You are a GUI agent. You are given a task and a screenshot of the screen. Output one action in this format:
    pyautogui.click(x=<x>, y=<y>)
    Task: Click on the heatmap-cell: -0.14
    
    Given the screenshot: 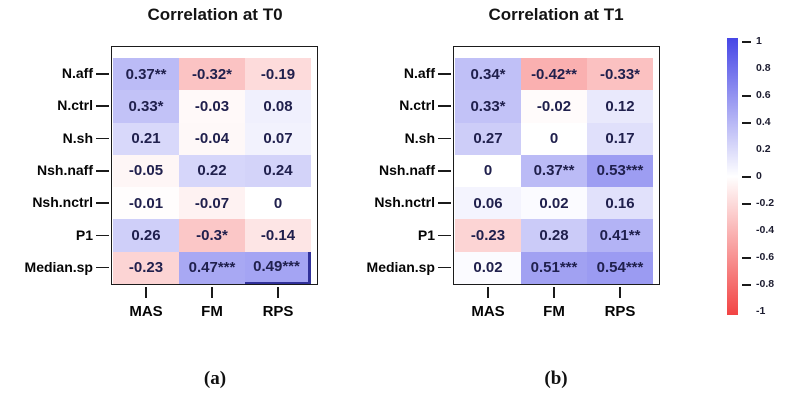 What is the action you would take?
    pyautogui.click(x=278, y=235)
    